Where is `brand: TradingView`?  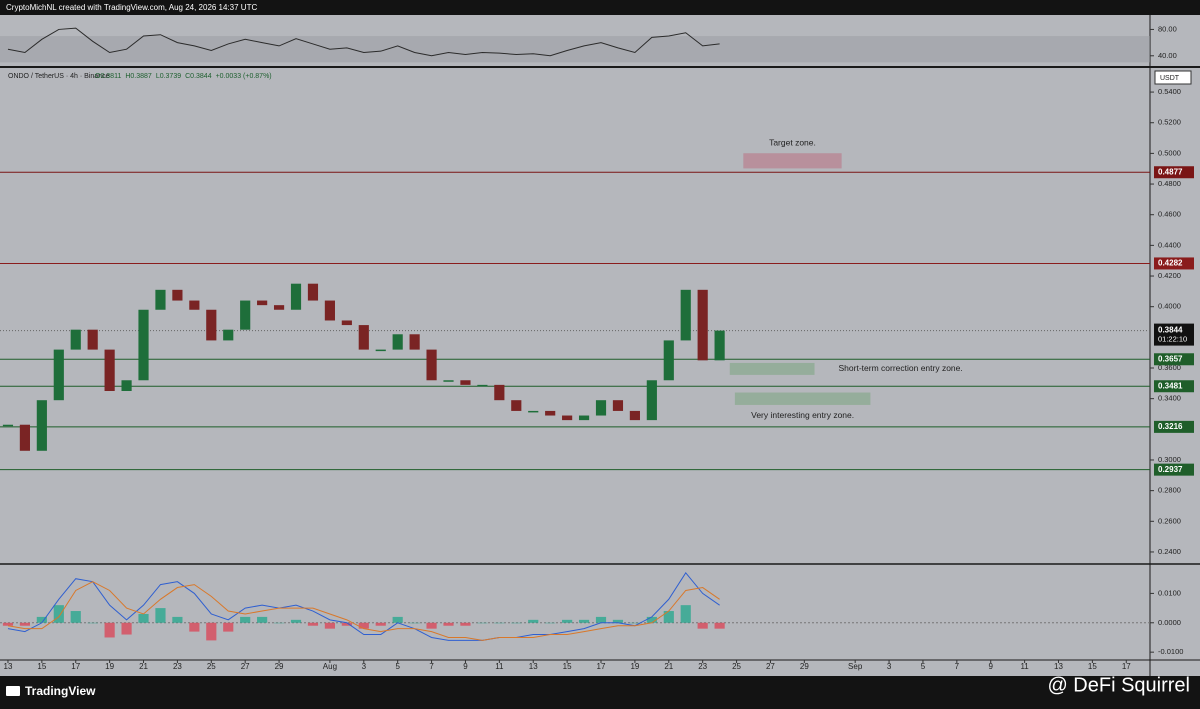
brand: TradingView is located at coordinates (60, 691).